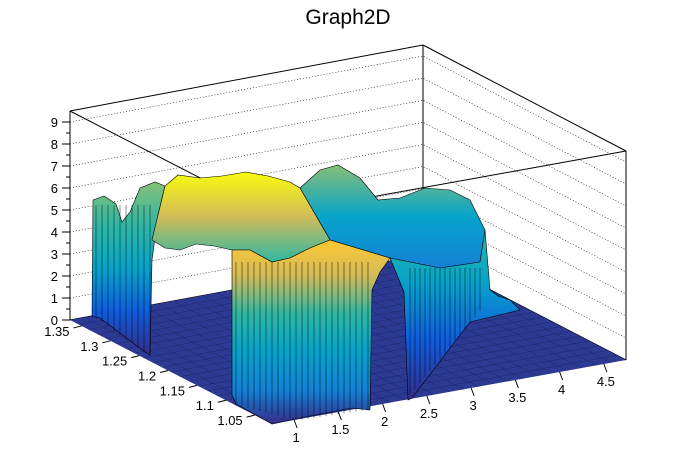 The height and width of the screenshot is (472, 696). Describe the element at coordinates (429, 413) in the screenshot. I see `x-tick-label: 2.5` at that location.